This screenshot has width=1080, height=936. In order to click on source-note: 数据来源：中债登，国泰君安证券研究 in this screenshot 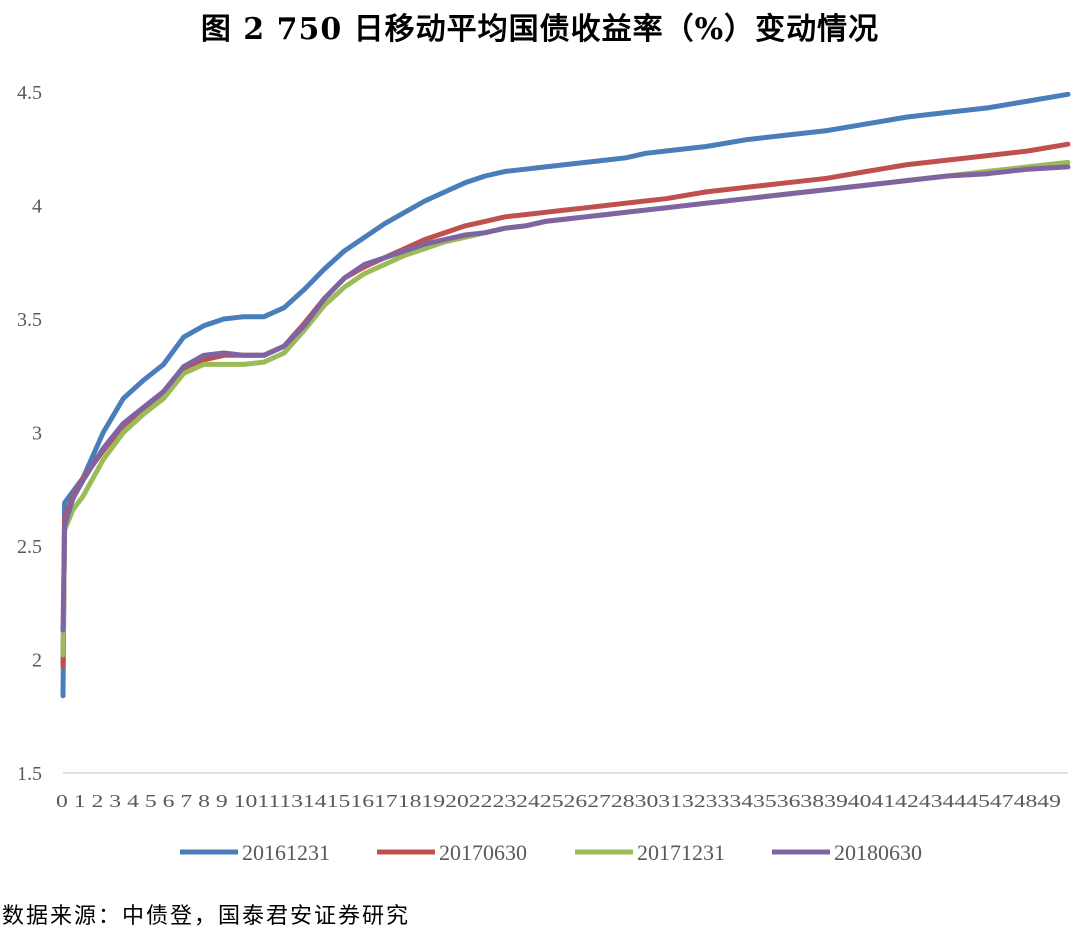, I will do `click(206, 916)`.